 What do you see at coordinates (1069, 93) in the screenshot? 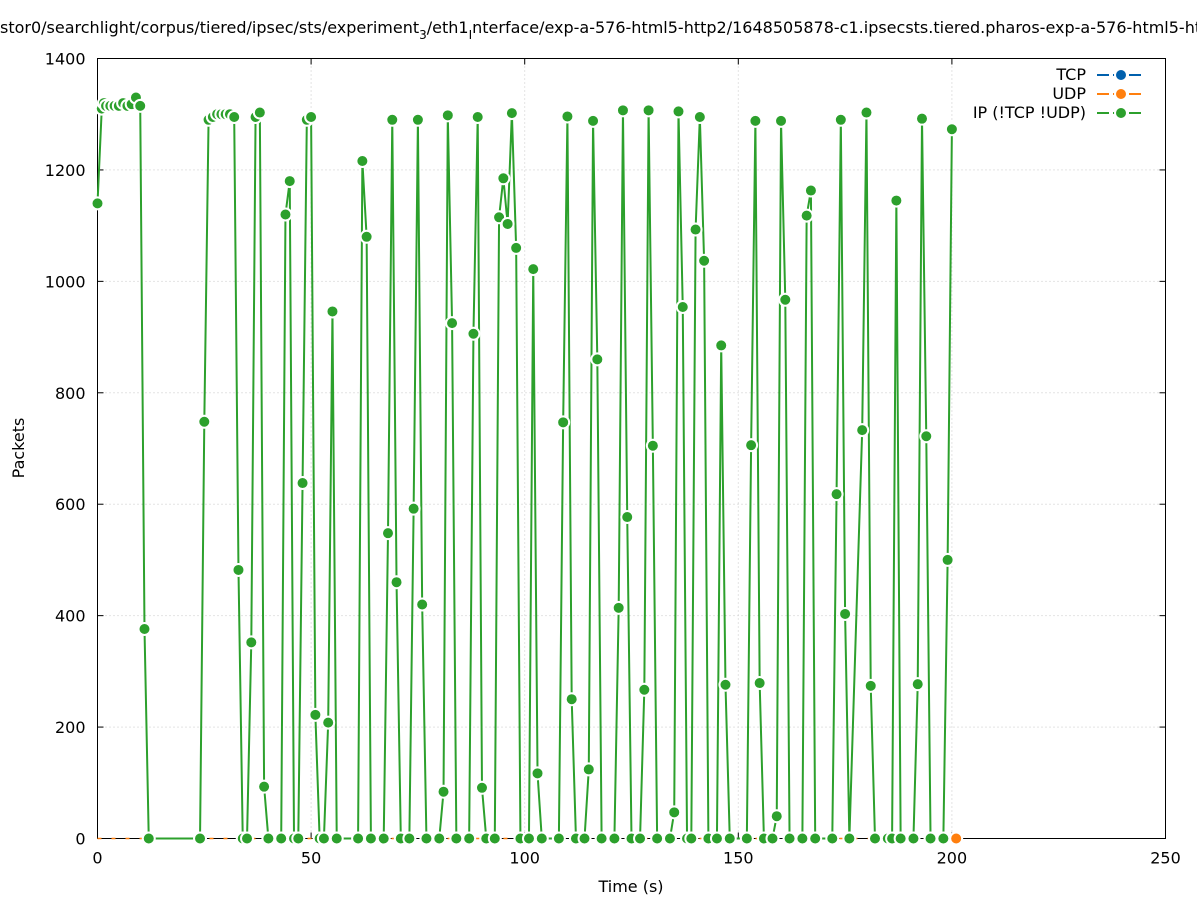
I see `legend-label: UDP` at bounding box center [1069, 93].